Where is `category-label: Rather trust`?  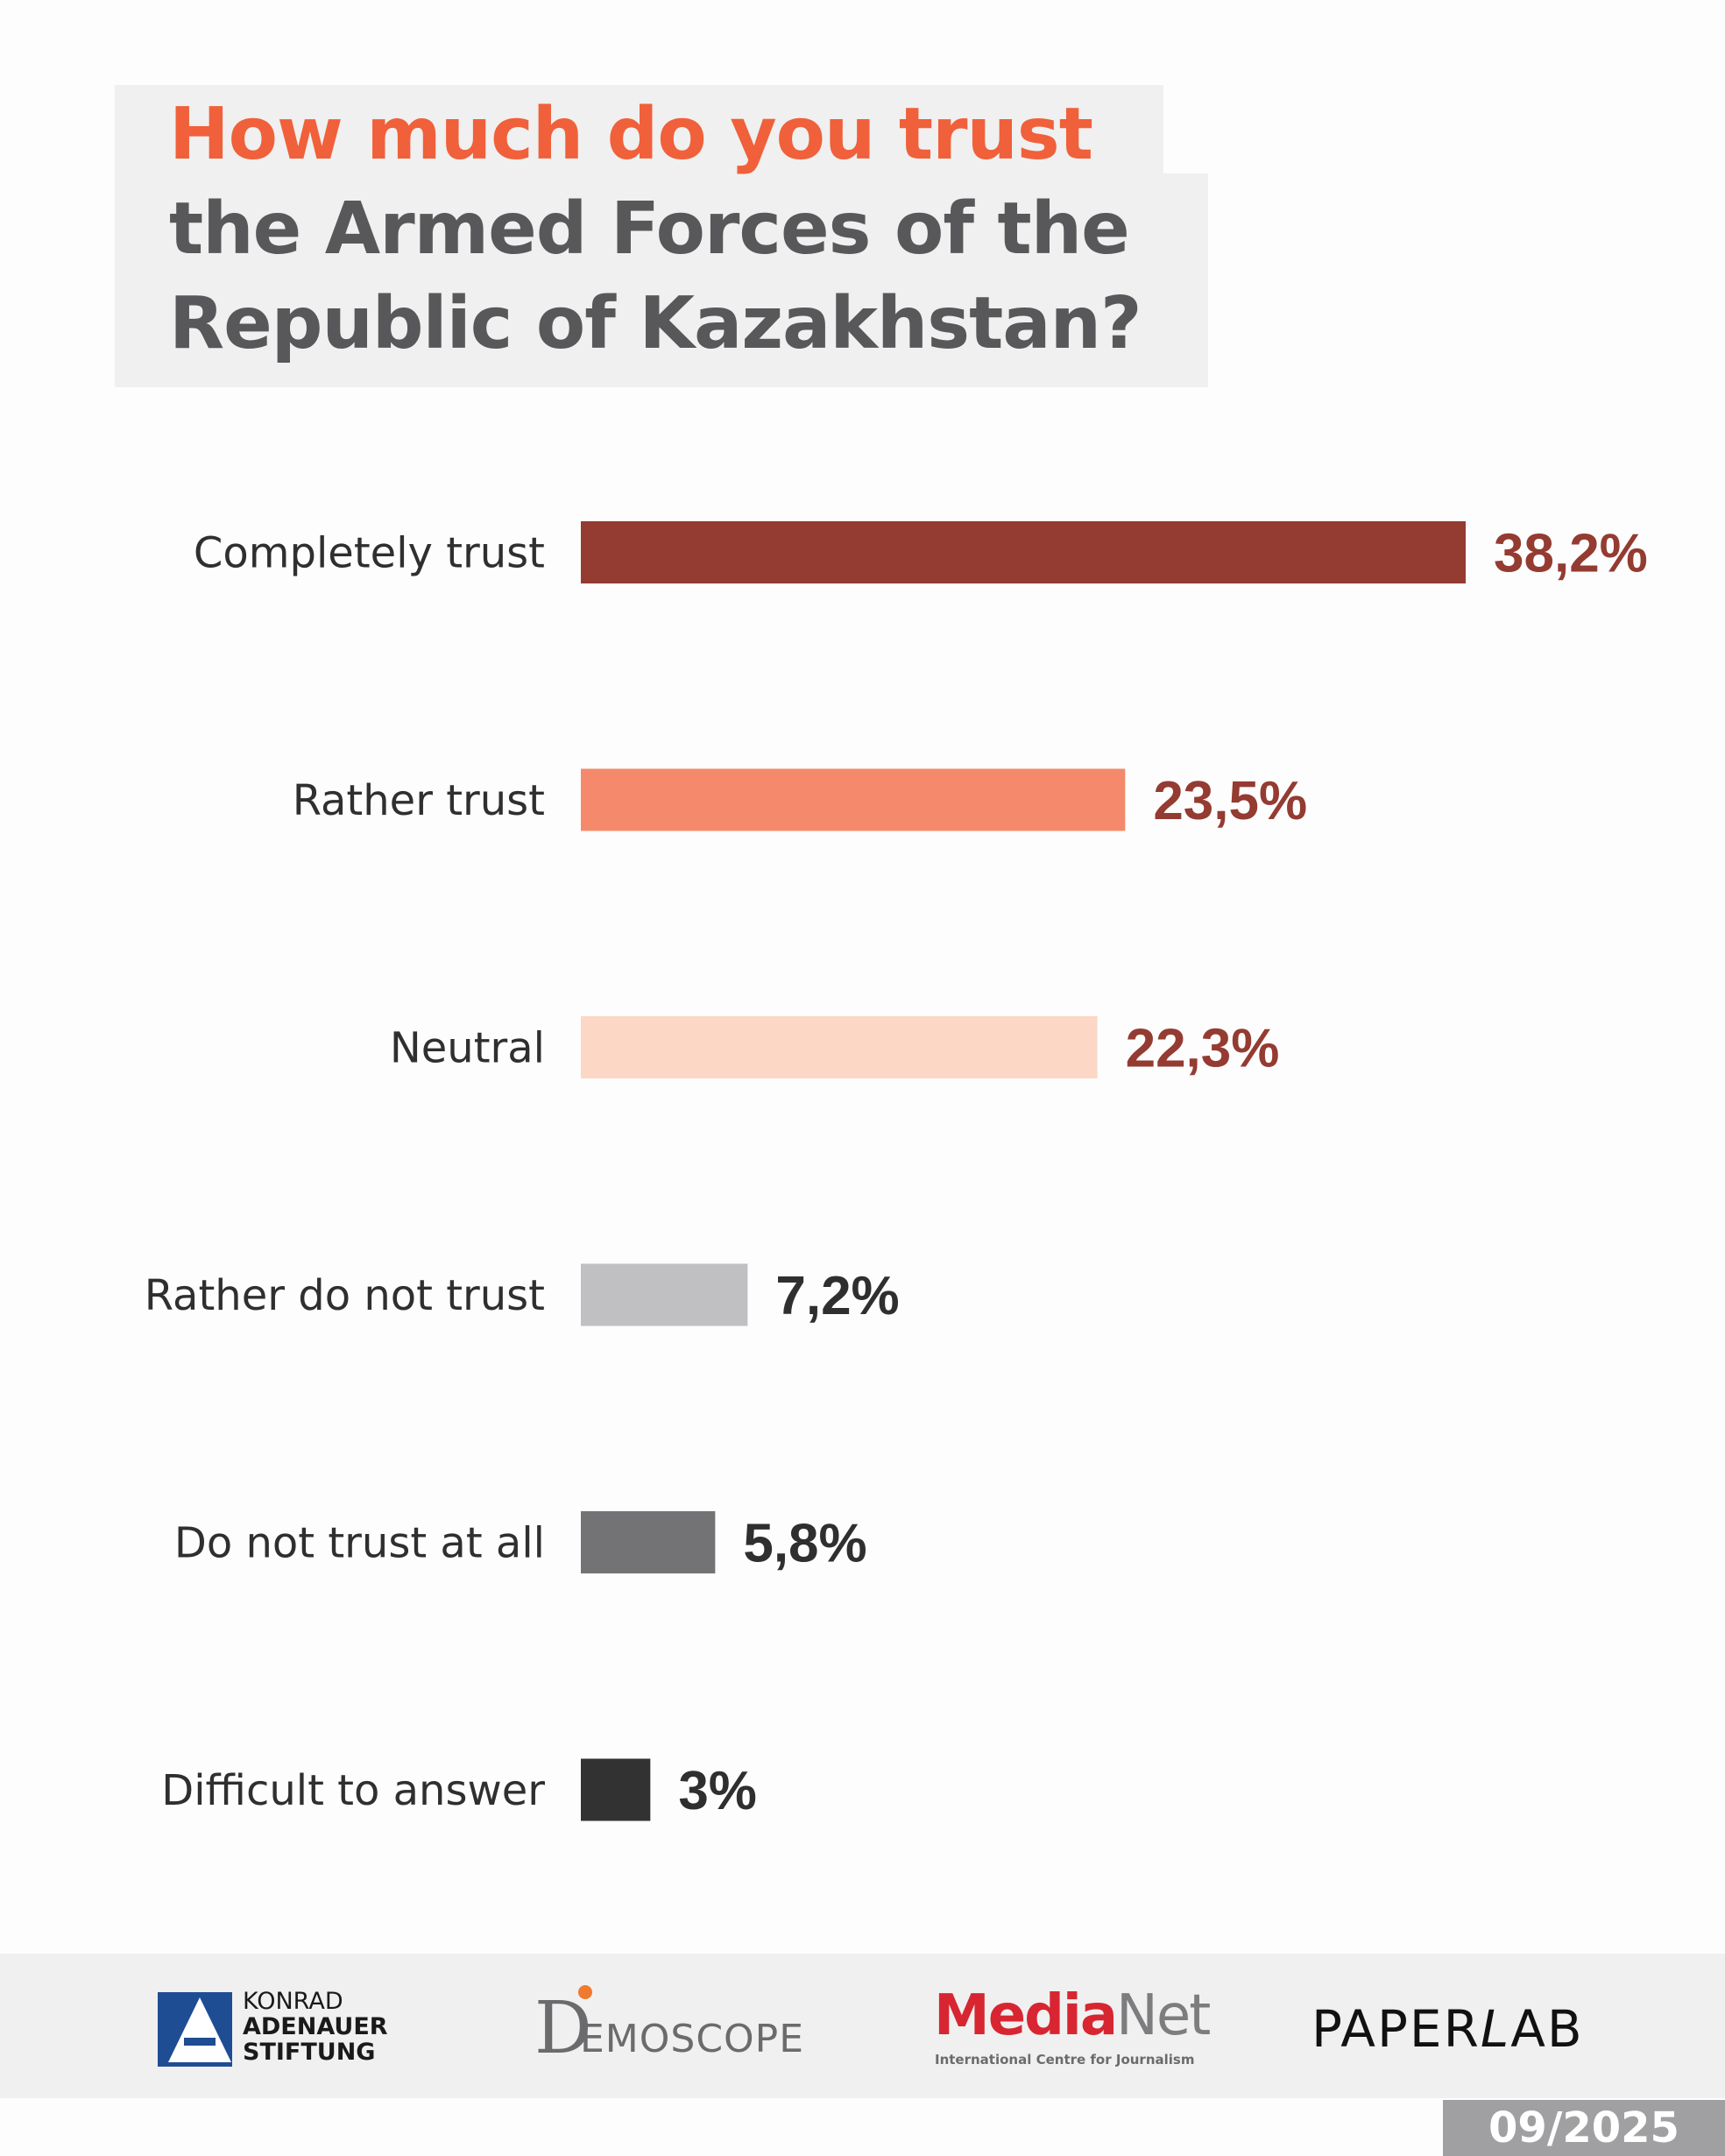
category-label: Rather trust is located at coordinates (419, 801).